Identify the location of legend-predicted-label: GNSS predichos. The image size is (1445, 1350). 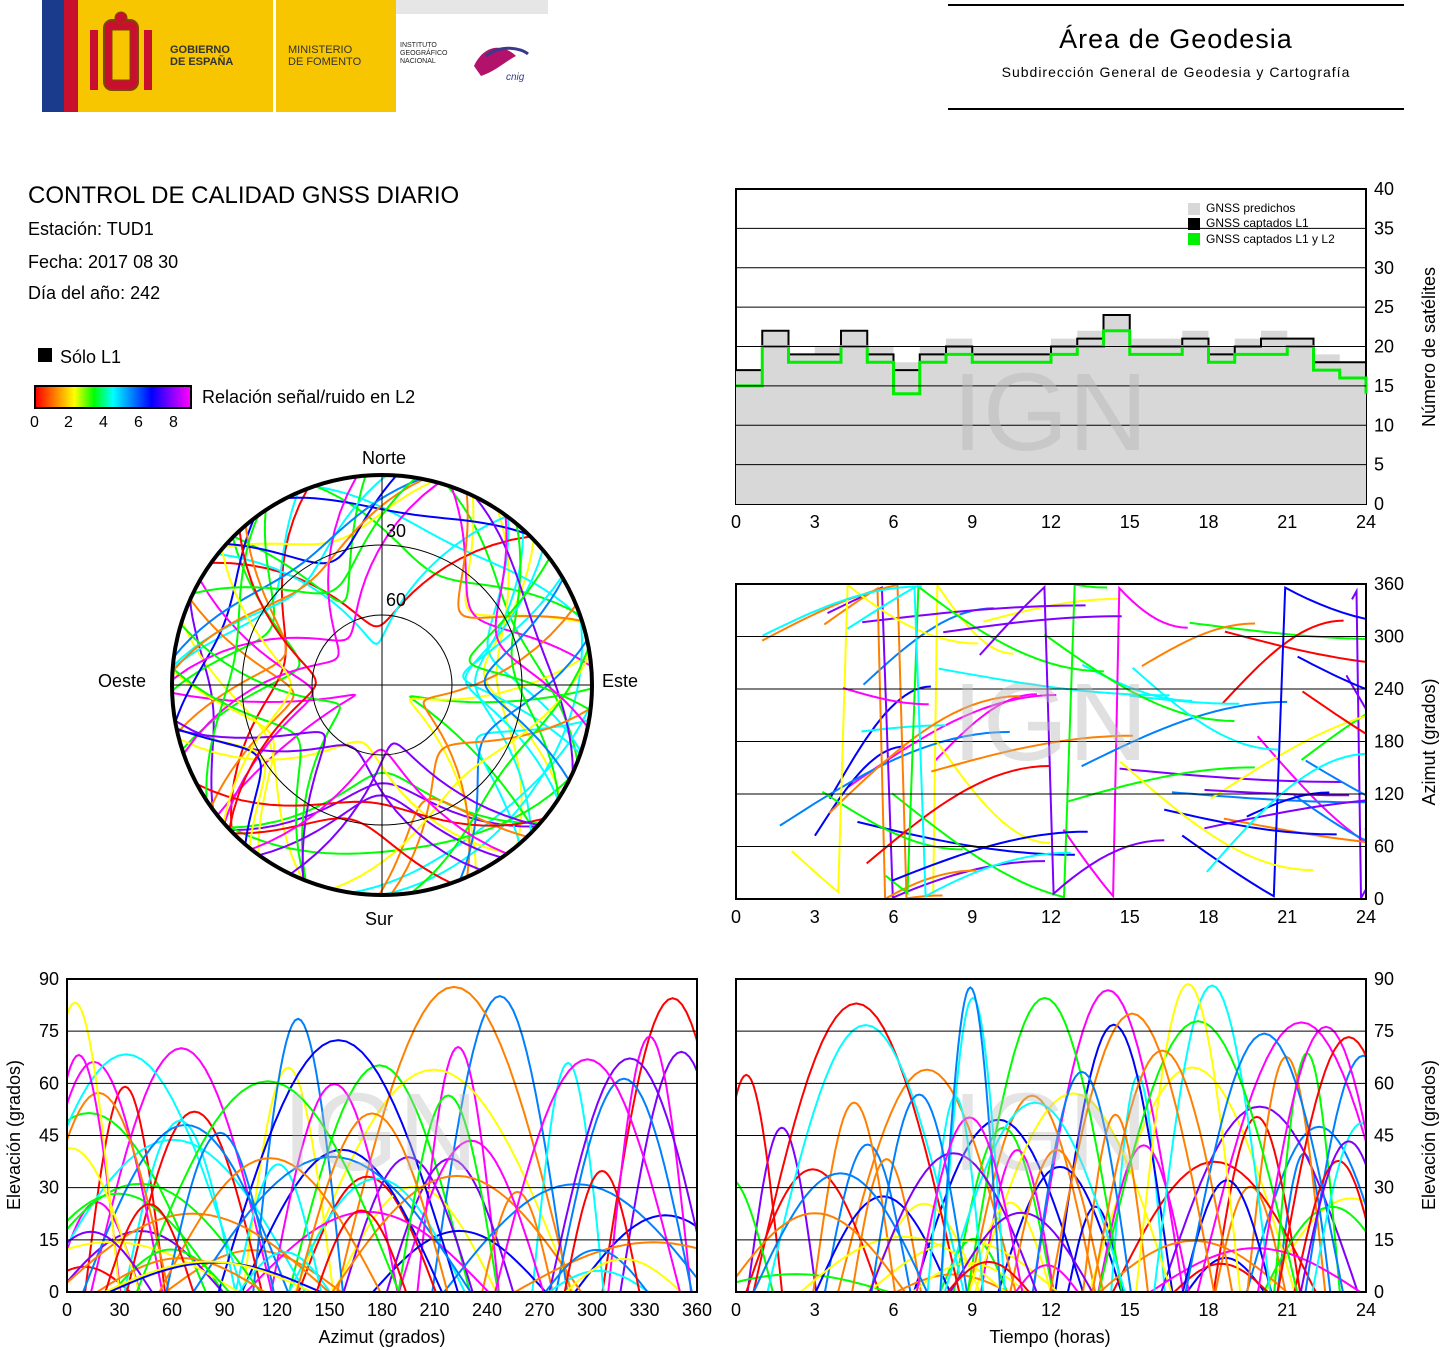
(1250, 208).